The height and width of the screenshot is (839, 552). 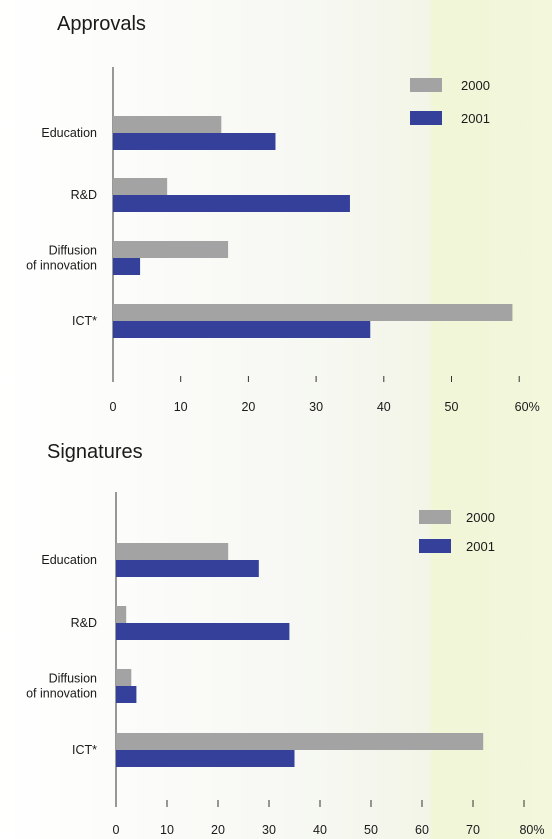 I want to click on approvals-category-label: ICT*, so click(x=84, y=321).